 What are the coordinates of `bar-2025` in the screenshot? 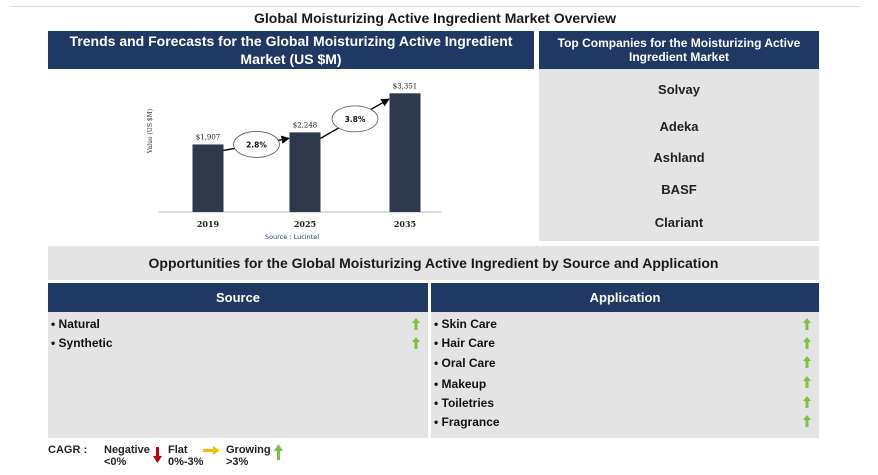 It's located at (305, 172).